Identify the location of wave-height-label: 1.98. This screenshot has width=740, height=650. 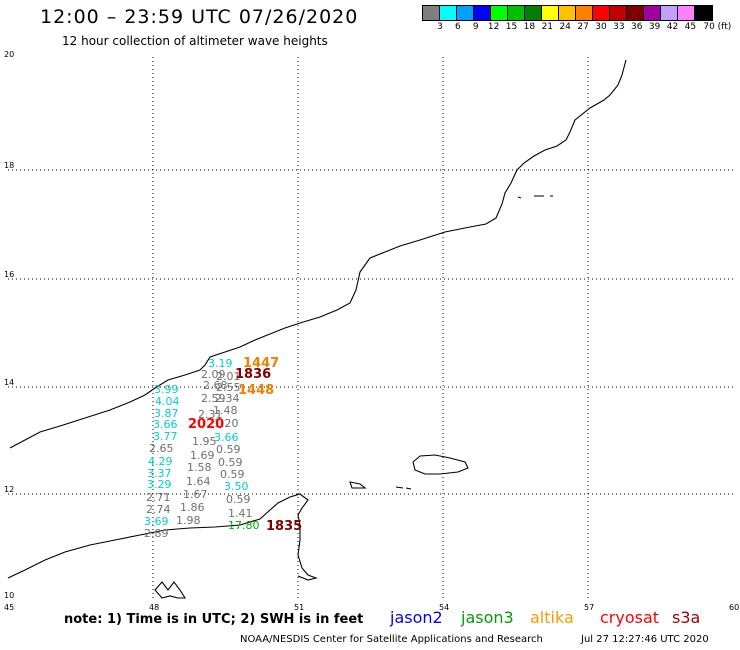
(188, 520).